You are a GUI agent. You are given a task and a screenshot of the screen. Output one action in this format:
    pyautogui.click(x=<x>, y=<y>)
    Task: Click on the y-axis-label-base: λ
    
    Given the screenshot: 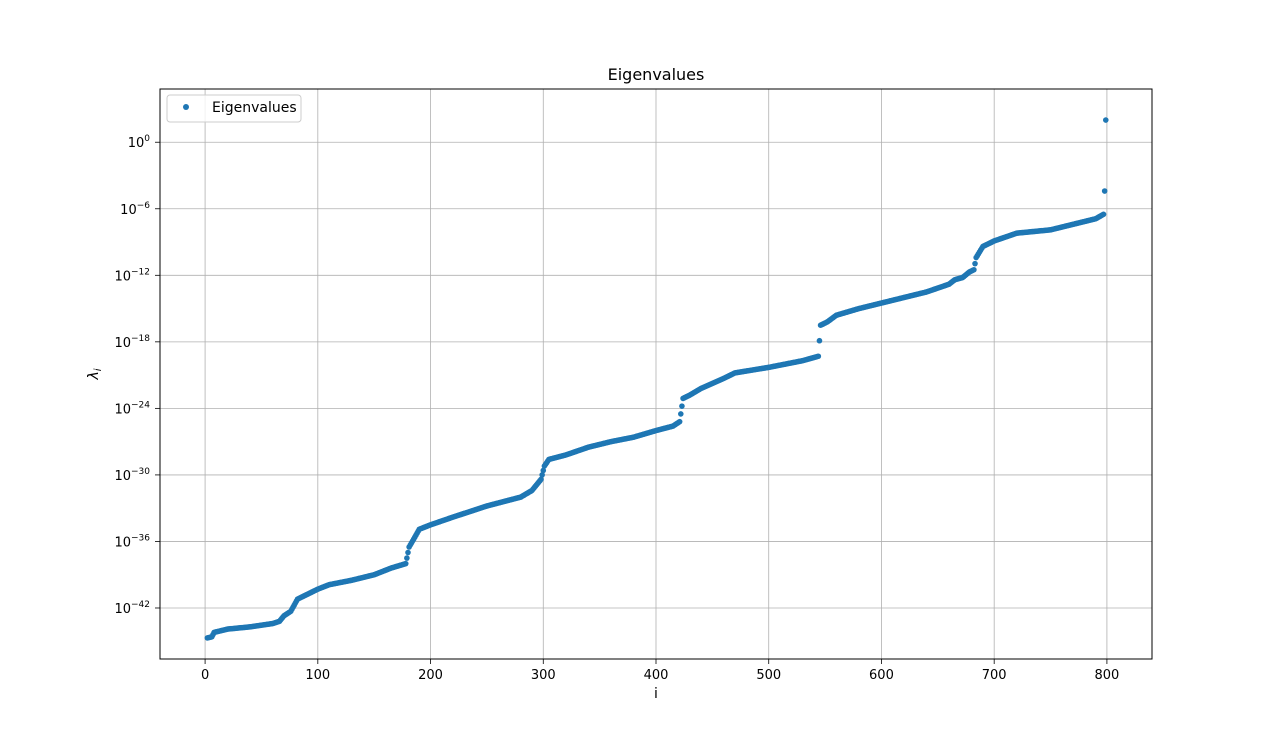 What is the action you would take?
    pyautogui.click(x=94, y=375)
    